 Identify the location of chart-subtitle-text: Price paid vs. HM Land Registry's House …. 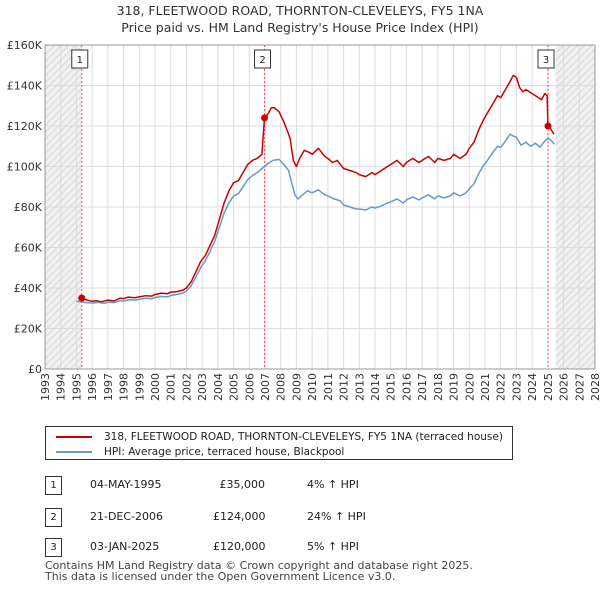
(300, 27).